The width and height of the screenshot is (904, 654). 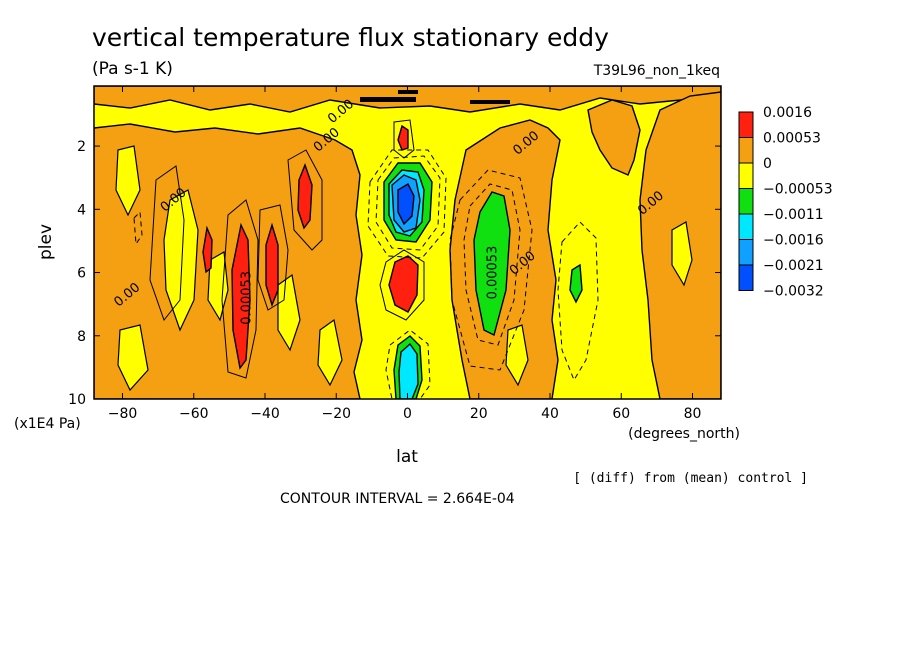 I want to click on y-axis-units: (x1E4 Pa), so click(x=47, y=424).